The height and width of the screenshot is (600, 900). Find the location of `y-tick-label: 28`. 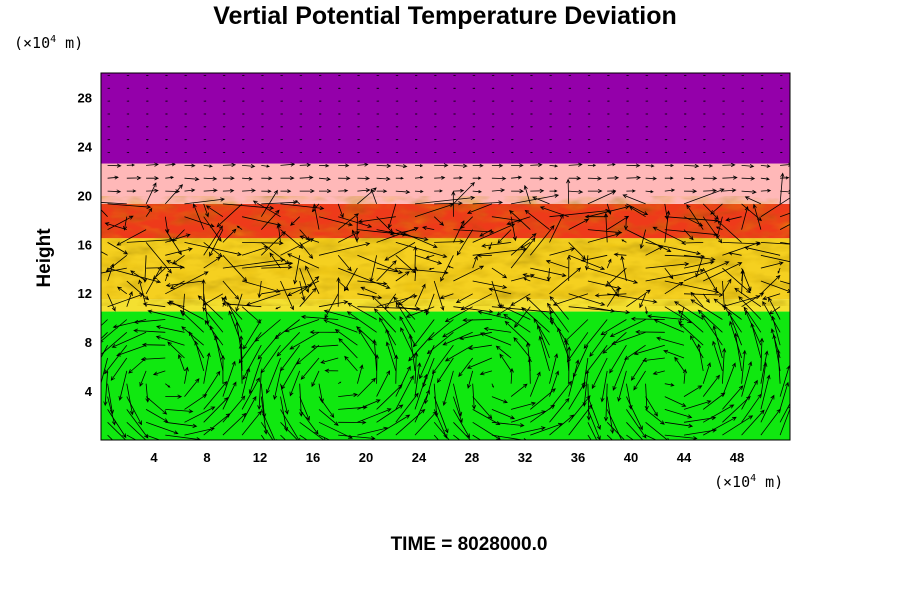

y-tick-label: 28 is located at coordinates (85, 97).